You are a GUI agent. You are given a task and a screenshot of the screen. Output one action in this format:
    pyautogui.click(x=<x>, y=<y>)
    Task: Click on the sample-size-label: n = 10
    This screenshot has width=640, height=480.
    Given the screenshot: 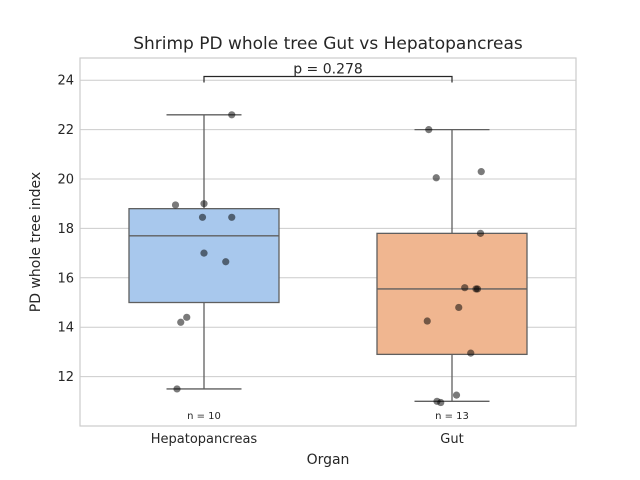 What is the action you would take?
    pyautogui.click(x=204, y=416)
    